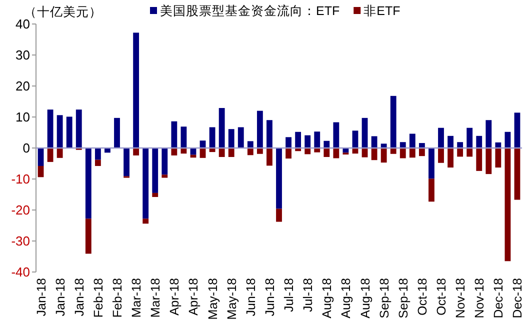  What do you see at coordinates (382, 11) in the screenshot?
I see `legend-label: 非ETF` at bounding box center [382, 11].